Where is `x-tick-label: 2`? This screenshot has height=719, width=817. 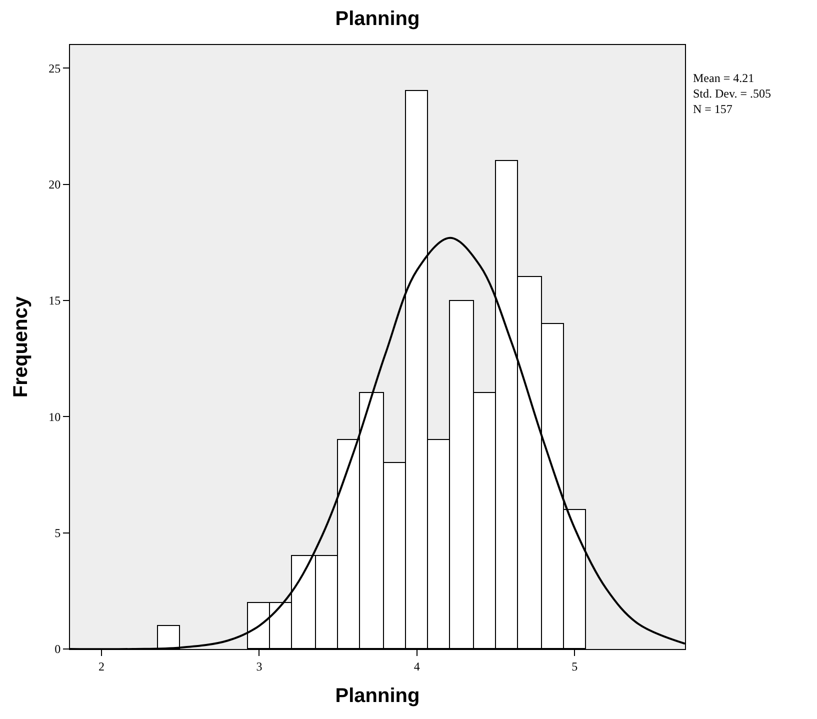 x-tick-label: 2 is located at coordinates (101, 666).